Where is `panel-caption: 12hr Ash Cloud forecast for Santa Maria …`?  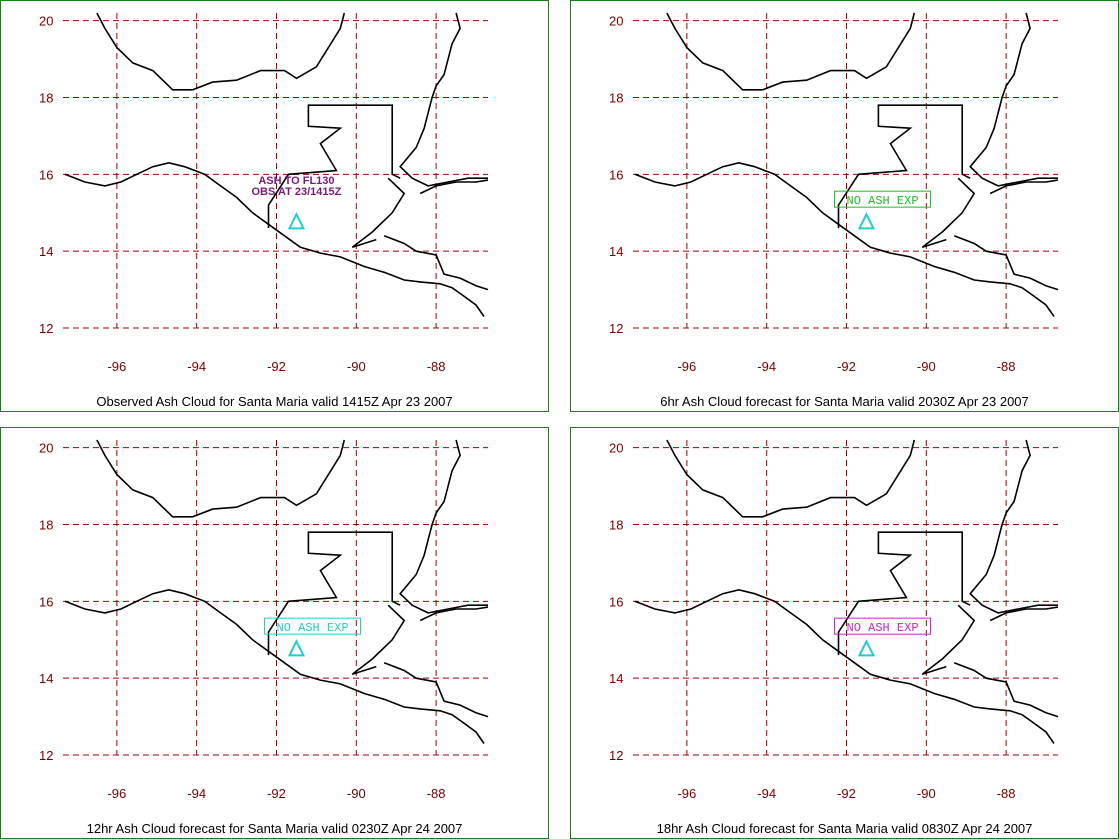
panel-caption: 12hr Ash Cloud forecast for Santa Maria … is located at coordinates (274, 828).